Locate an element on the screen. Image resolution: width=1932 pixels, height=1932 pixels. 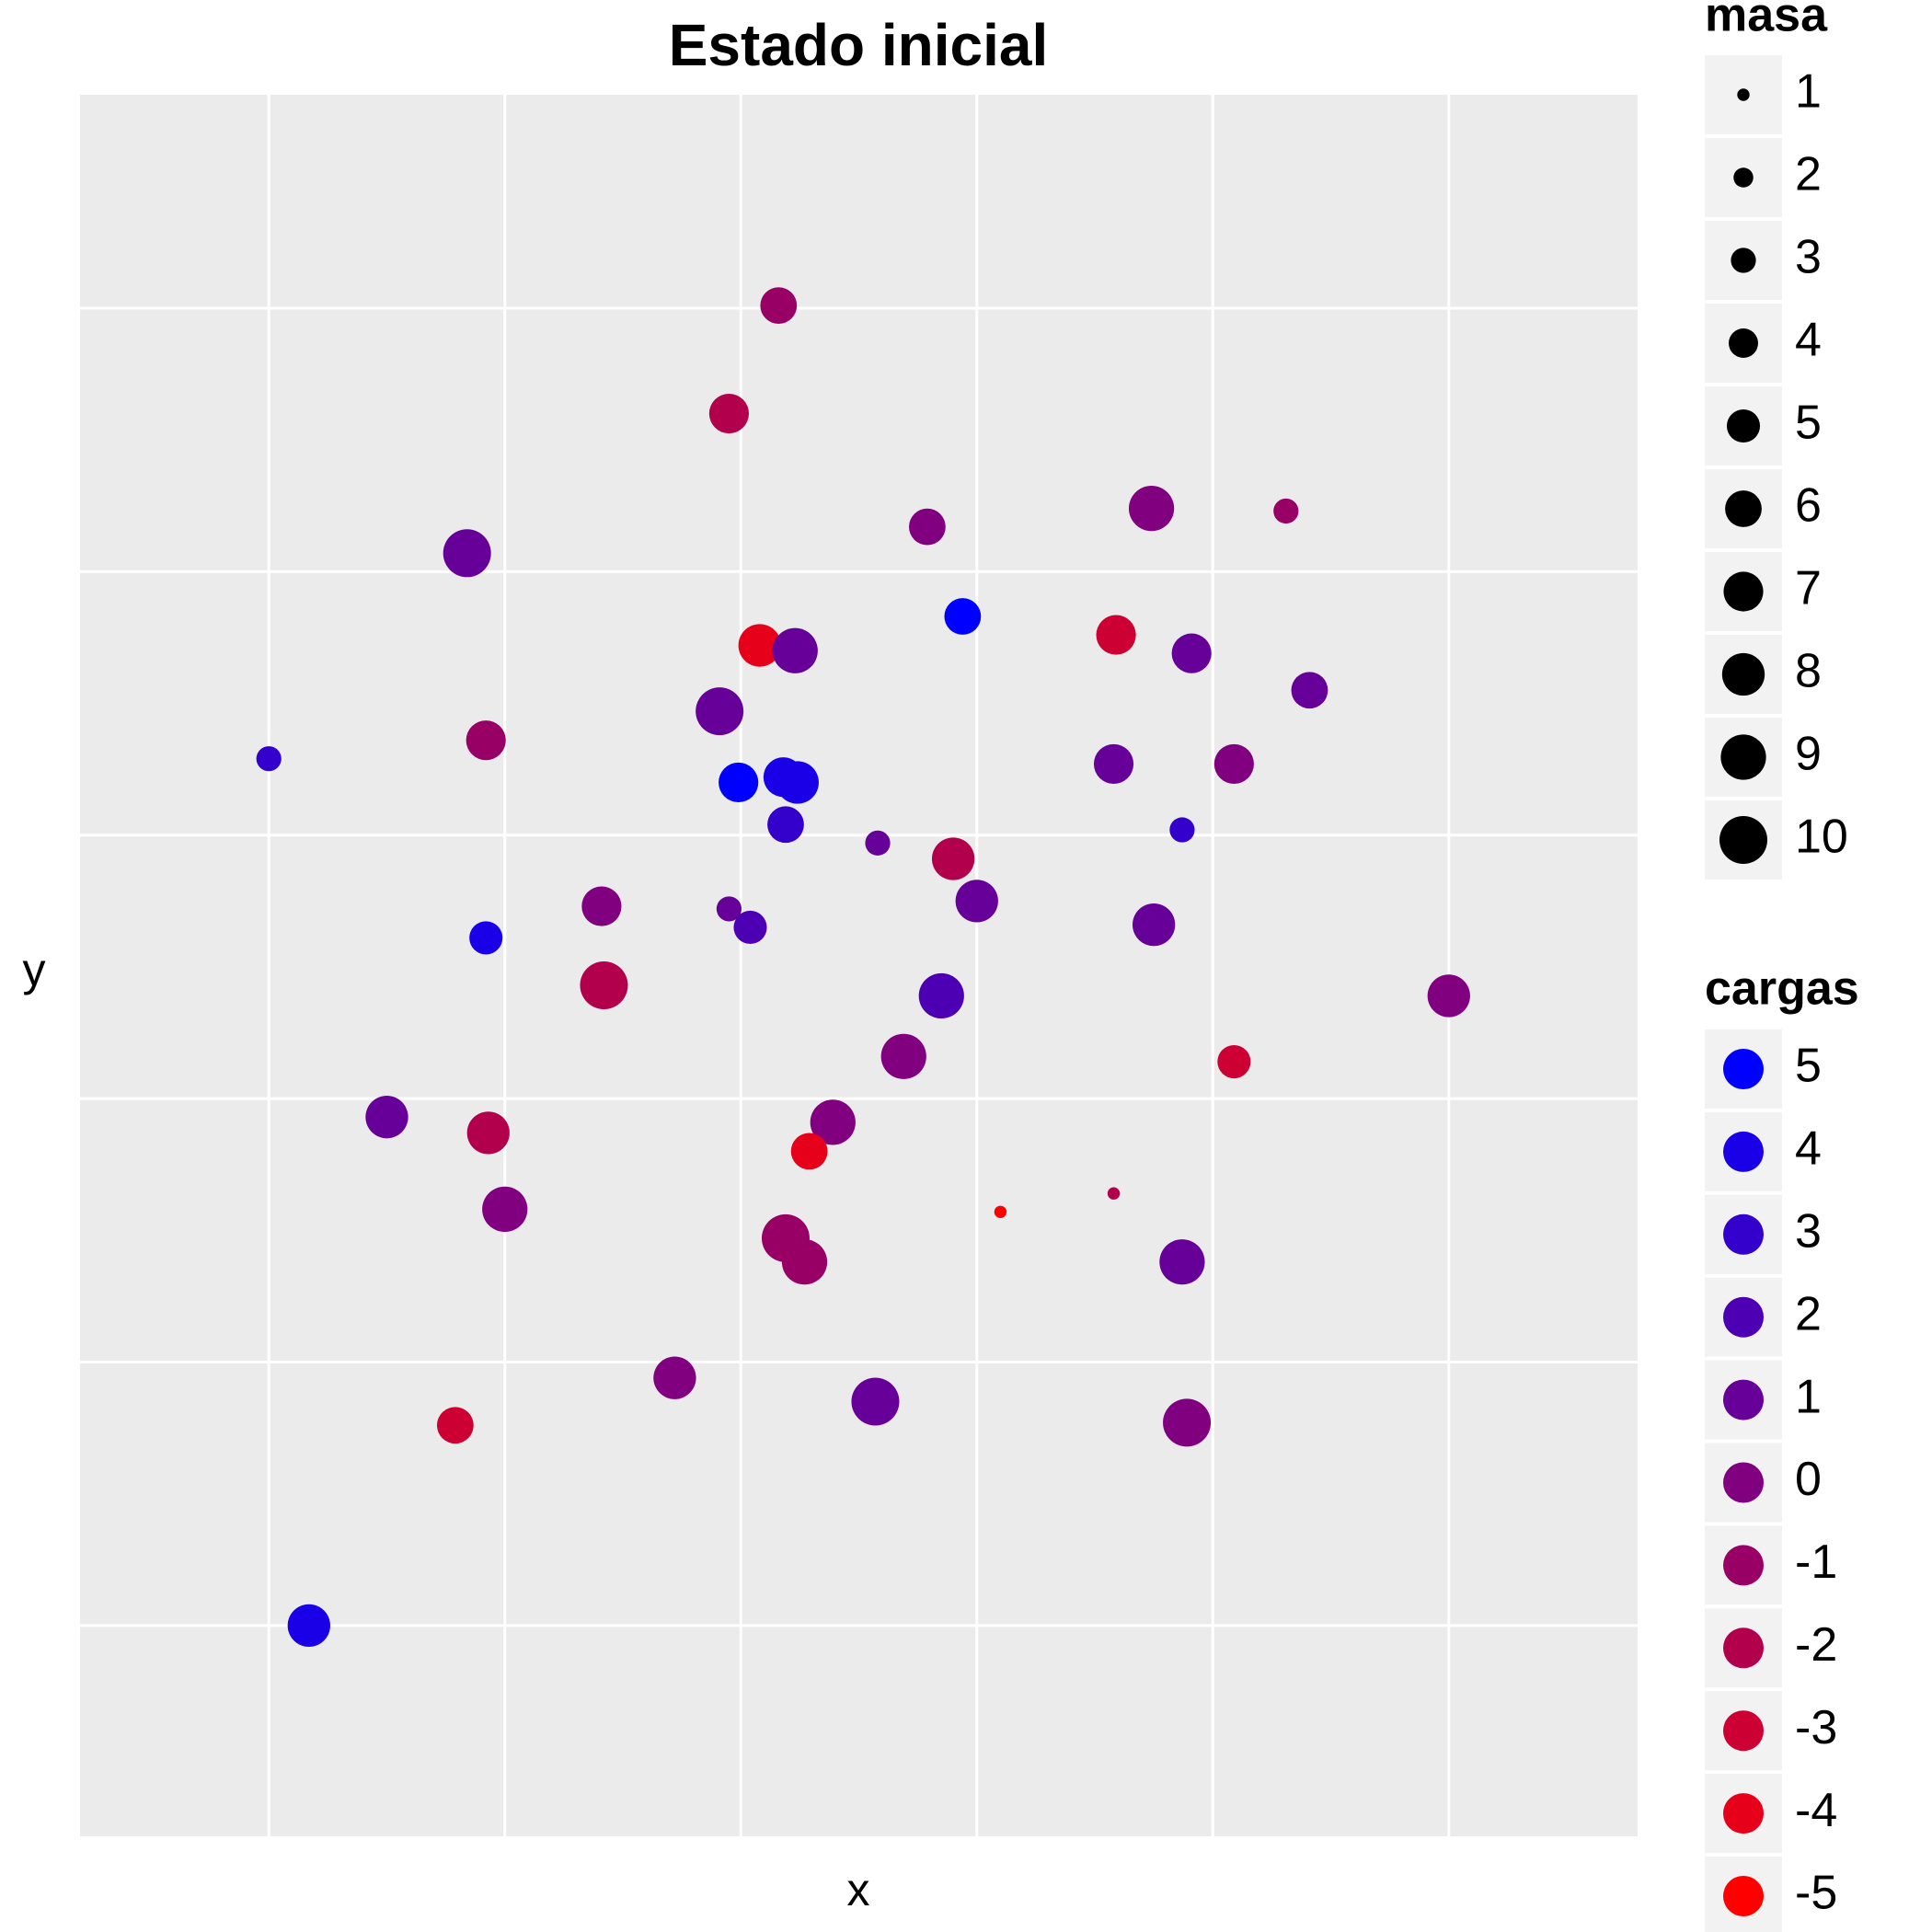
legend-title: masa is located at coordinates (1766, 21).